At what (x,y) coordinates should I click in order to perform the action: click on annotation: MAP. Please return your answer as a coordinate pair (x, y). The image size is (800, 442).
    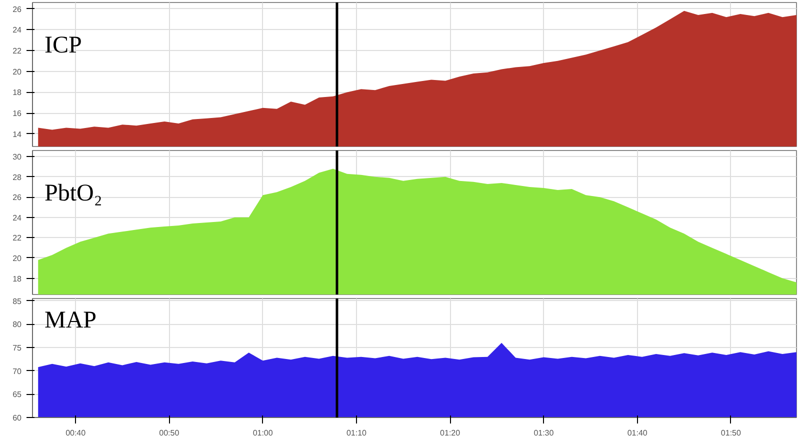
    Looking at the image, I should click on (70, 321).